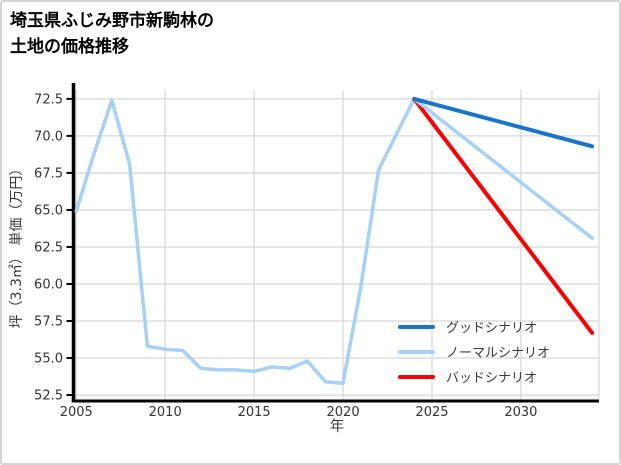  What do you see at coordinates (48, 99) in the screenshot?
I see `y-tick-label: 72.5` at bounding box center [48, 99].